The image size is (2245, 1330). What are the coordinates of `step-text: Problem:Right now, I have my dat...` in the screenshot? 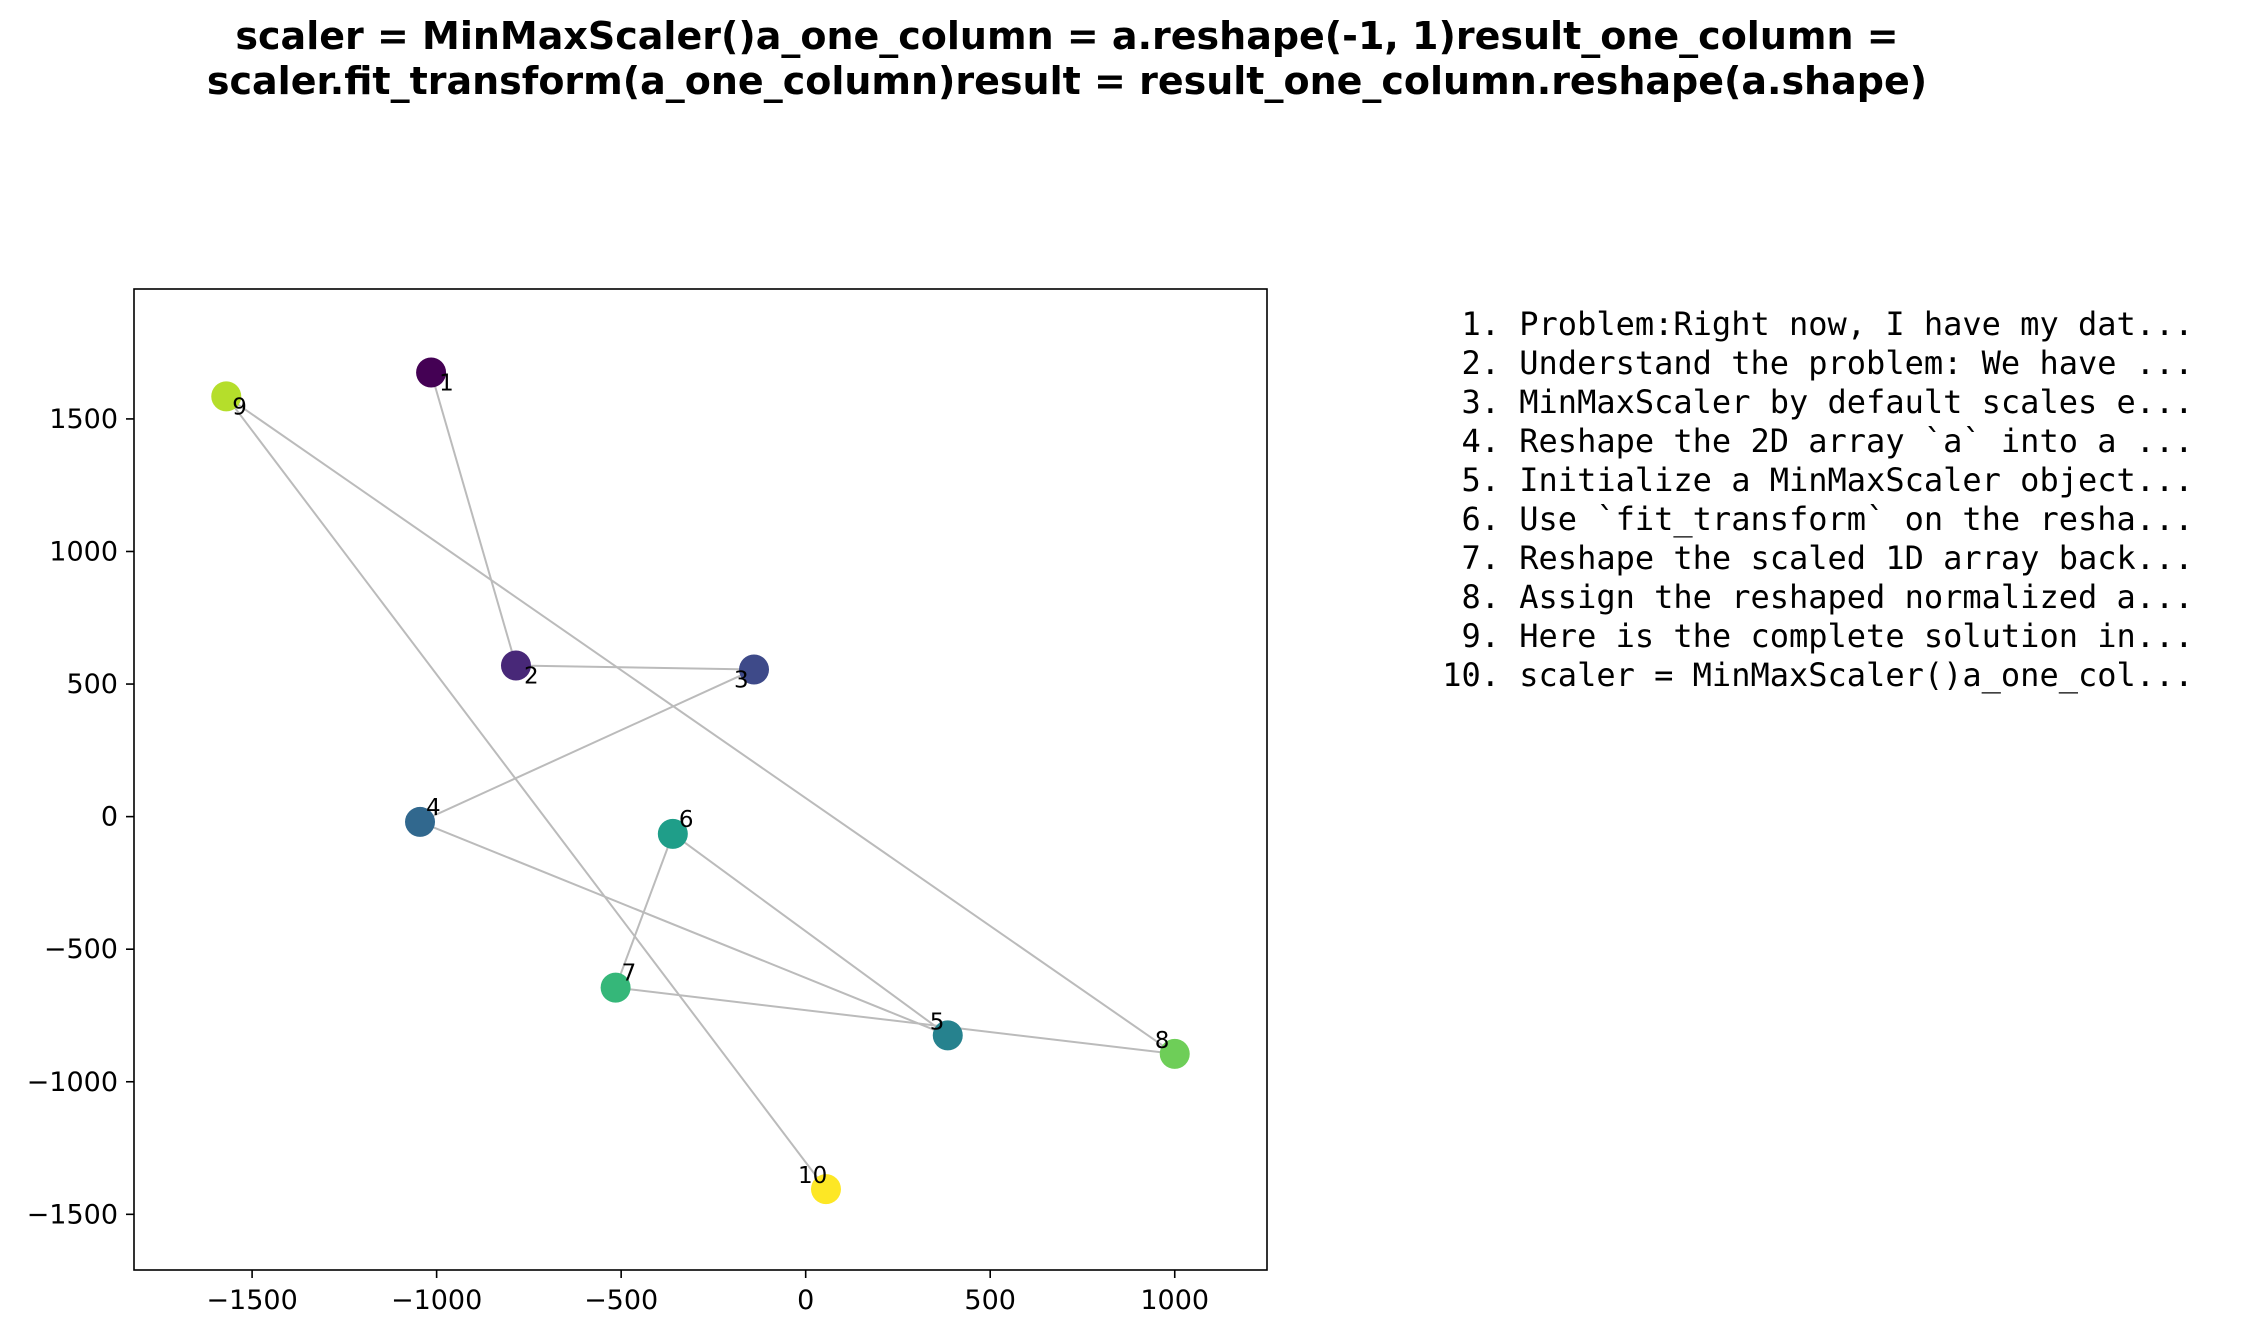 It's located at (1847, 324).